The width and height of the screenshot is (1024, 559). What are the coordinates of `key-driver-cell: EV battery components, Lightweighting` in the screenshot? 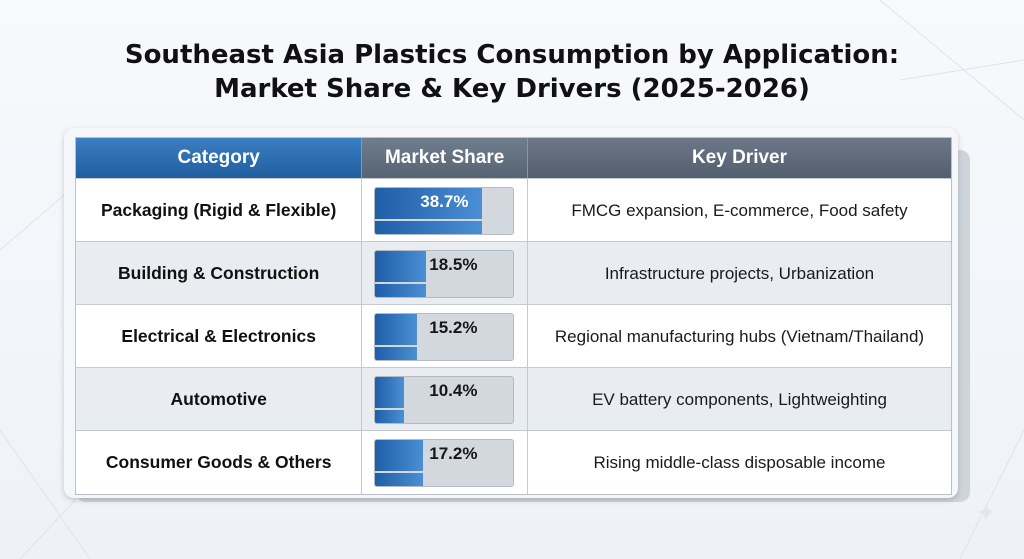 It's located at (738, 399).